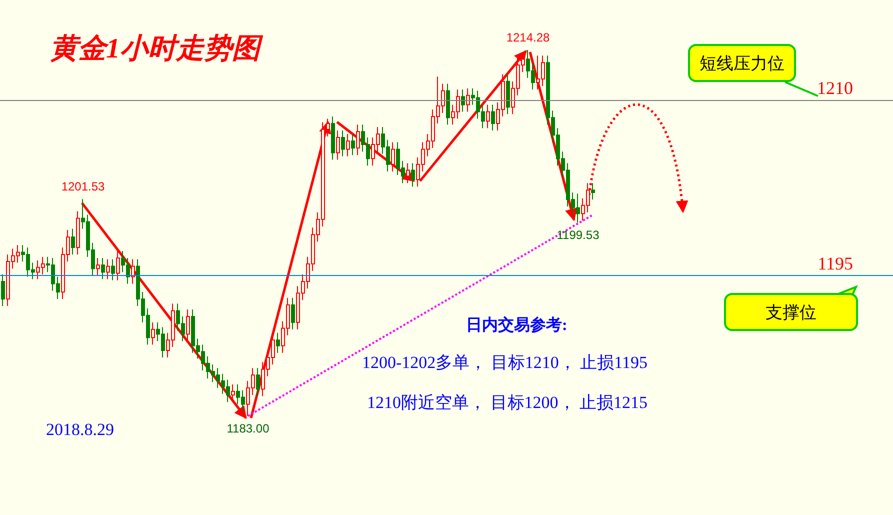 The height and width of the screenshot is (515, 893). I want to click on annotation: 1183.00, so click(248, 429).